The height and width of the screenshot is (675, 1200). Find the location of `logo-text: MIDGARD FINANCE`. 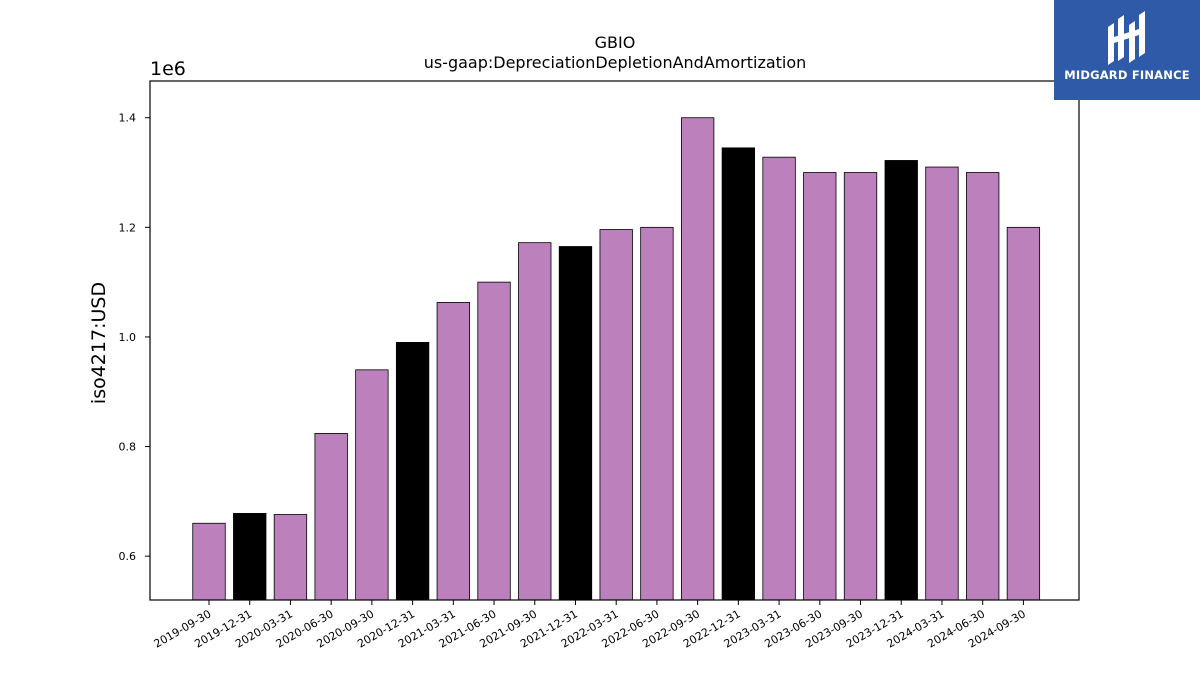

logo-text: MIDGARD FINANCE is located at coordinates (1127, 75).